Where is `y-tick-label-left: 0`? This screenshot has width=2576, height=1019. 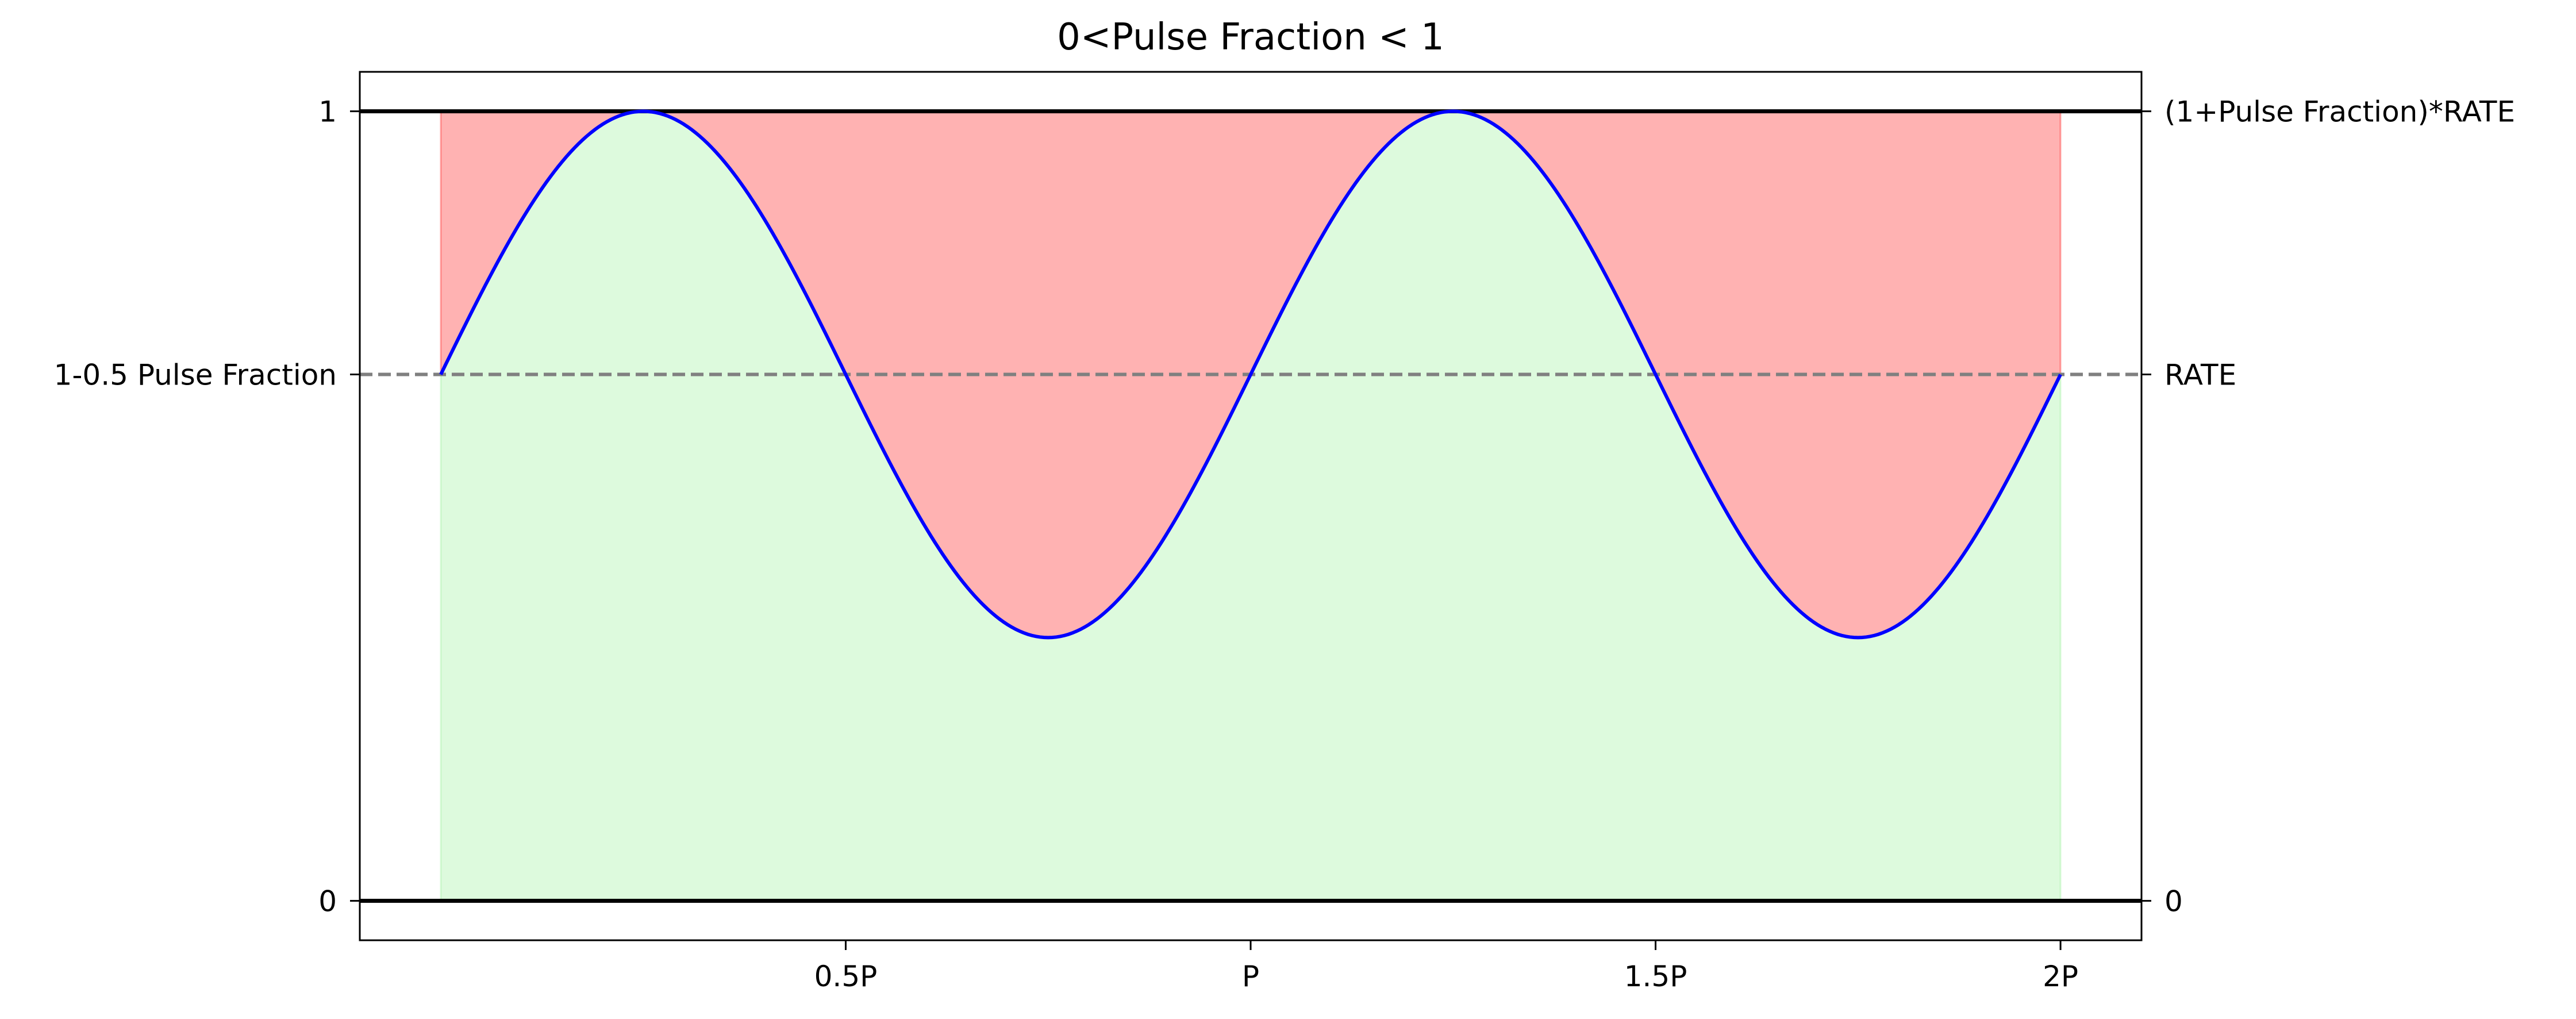 y-tick-label-left: 0 is located at coordinates (327, 901).